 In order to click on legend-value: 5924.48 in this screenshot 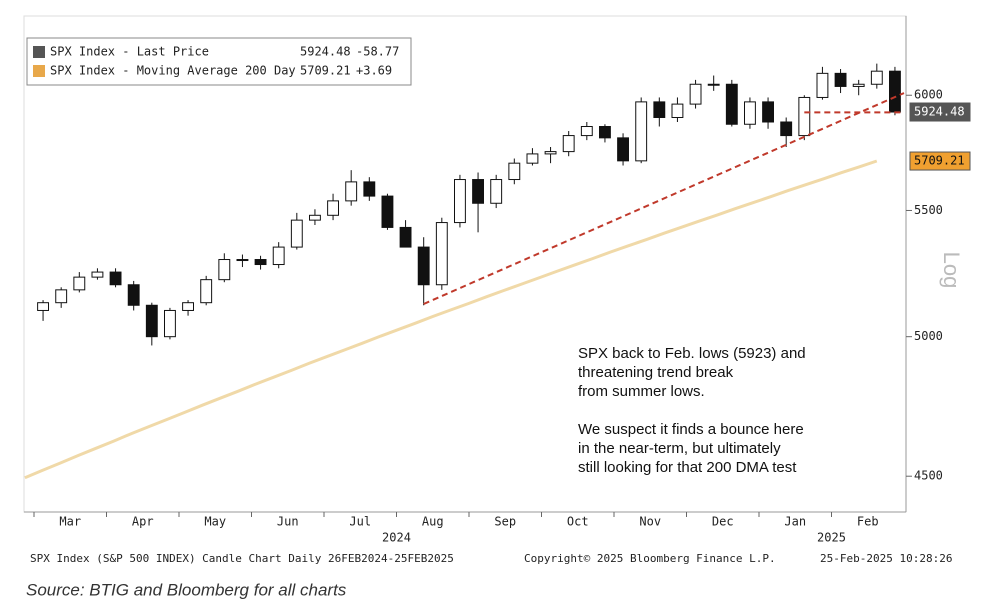, I will do `click(325, 52)`.